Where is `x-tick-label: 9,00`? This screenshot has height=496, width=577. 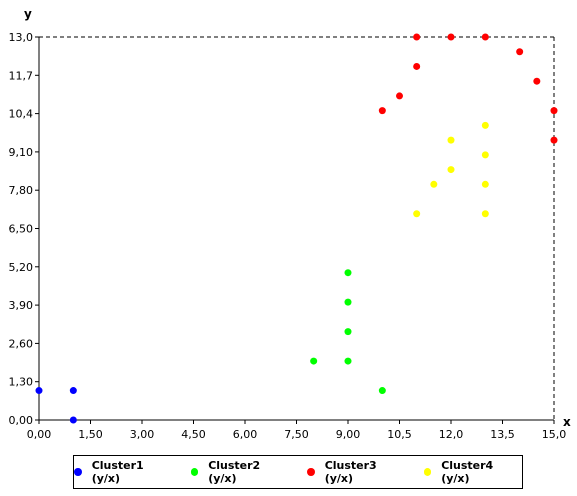 x-tick-label: 9,00 is located at coordinates (348, 434).